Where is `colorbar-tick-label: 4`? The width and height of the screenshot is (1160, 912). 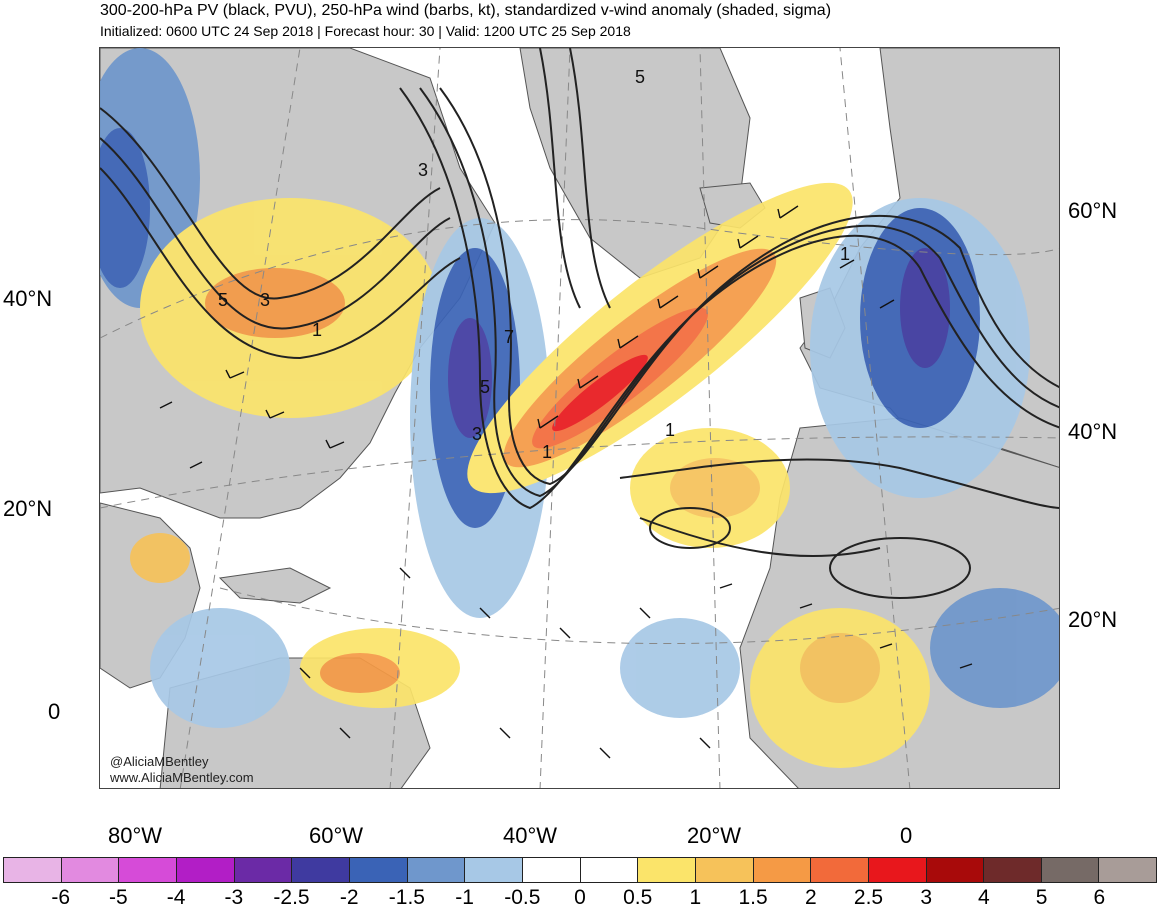
colorbar-tick-label: 4 is located at coordinates (984, 897).